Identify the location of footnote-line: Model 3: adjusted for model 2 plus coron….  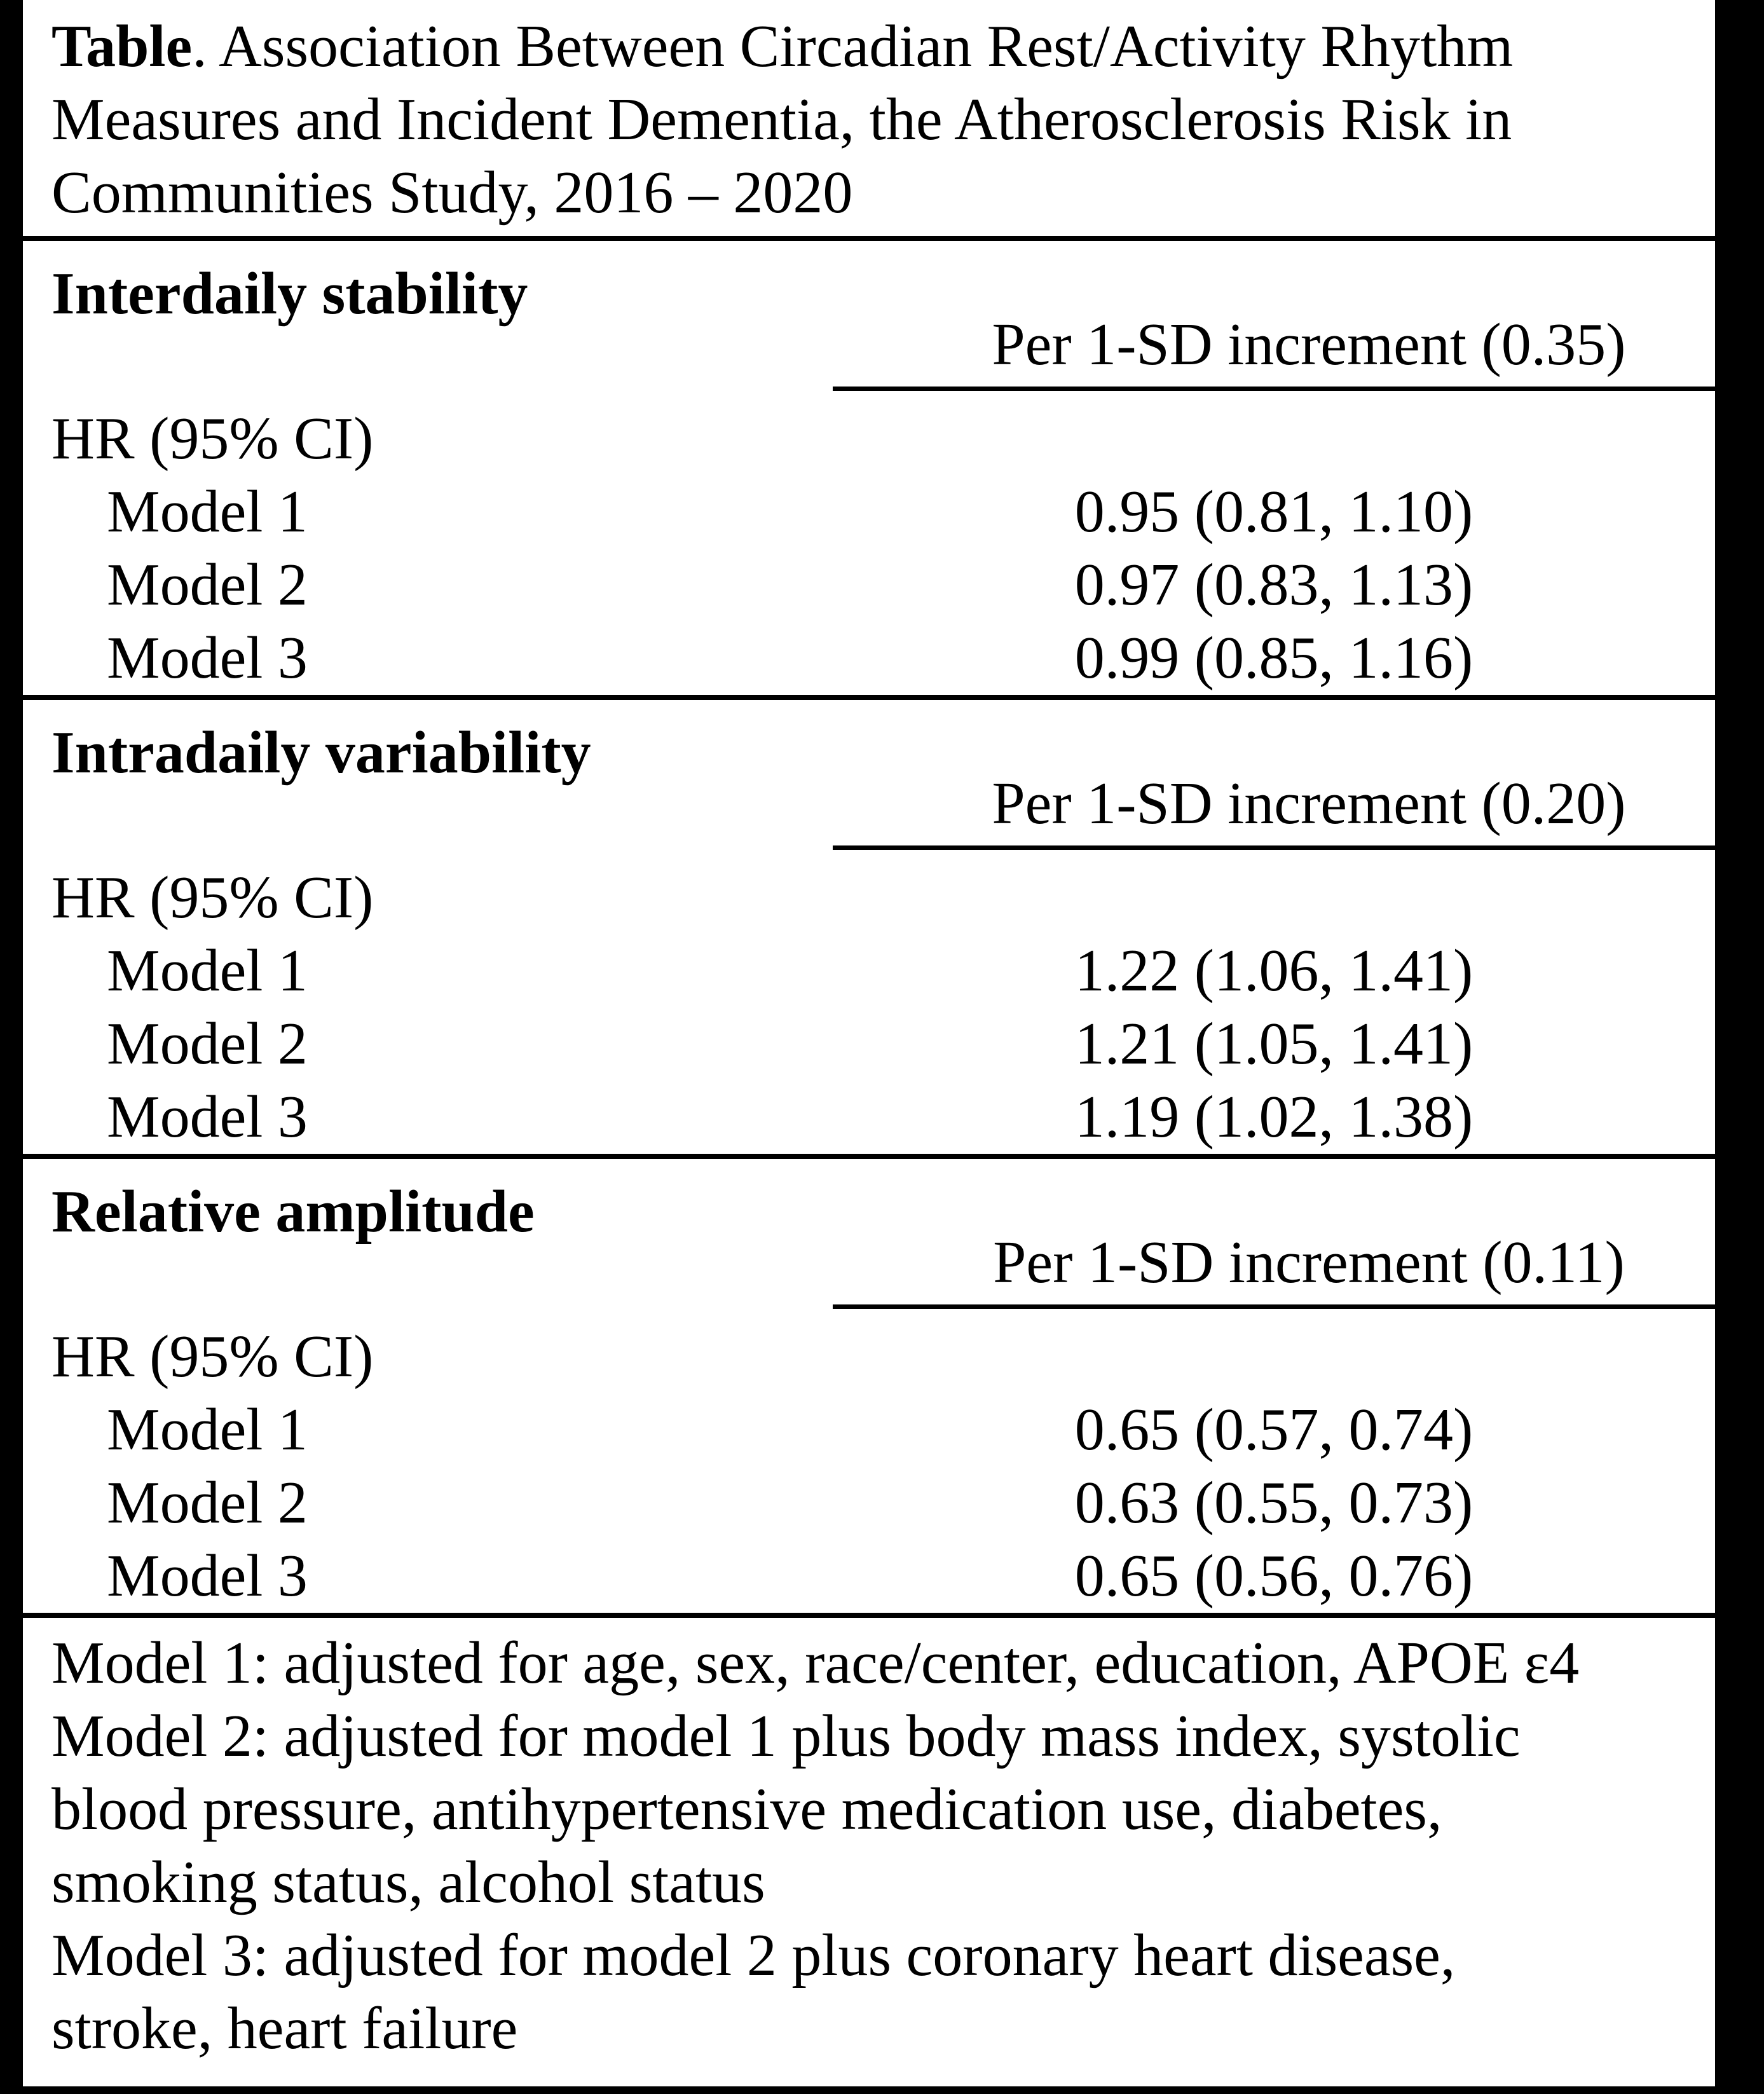
(753, 1955).